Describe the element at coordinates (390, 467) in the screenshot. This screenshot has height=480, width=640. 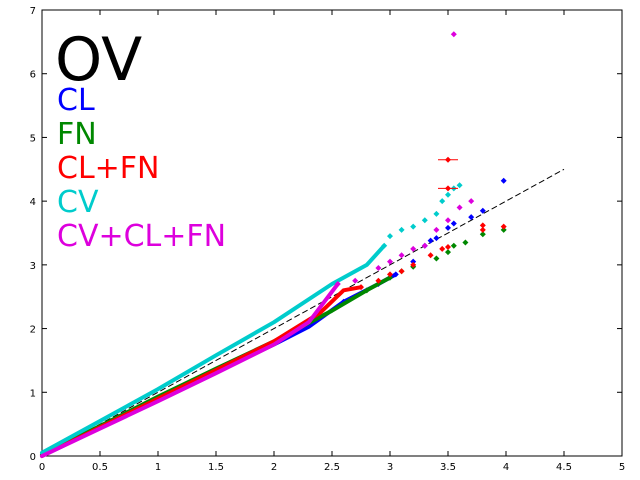
I see `x-tick-label: 3` at that location.